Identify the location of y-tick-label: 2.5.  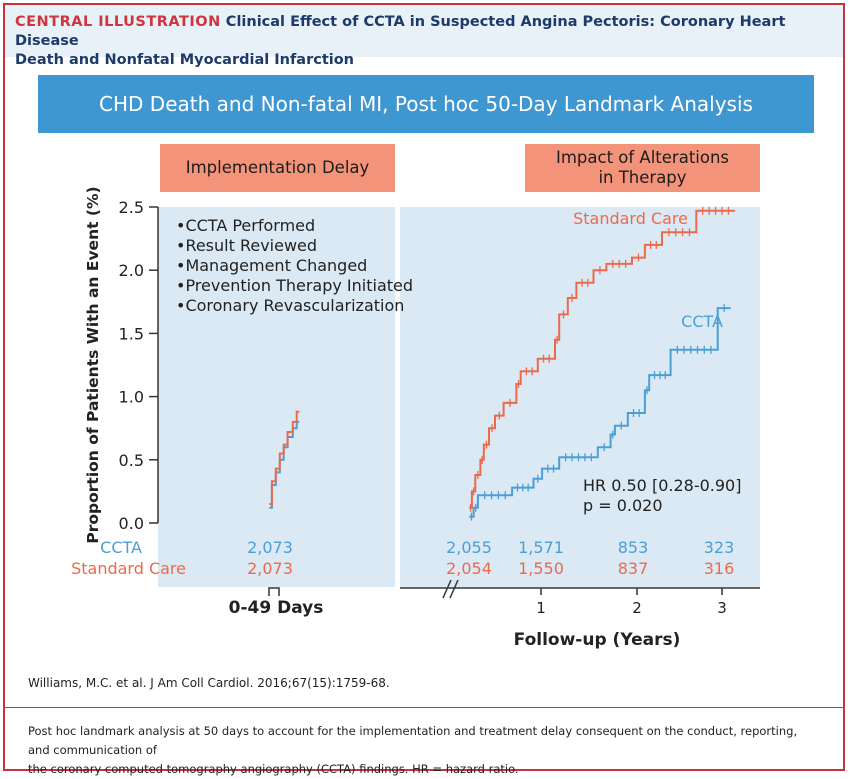
(131, 207).